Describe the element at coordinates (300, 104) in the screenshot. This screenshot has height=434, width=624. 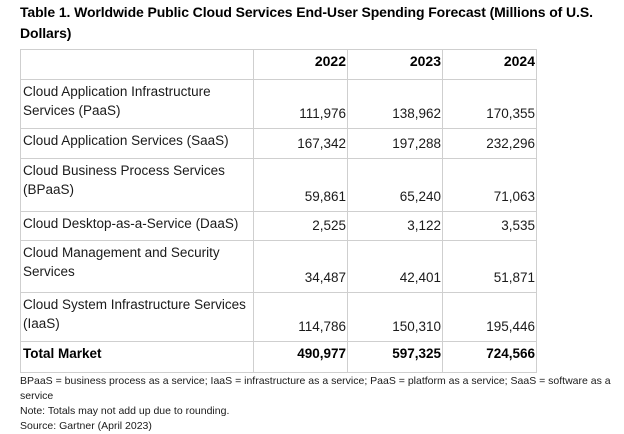
I see `value-2022: 111,976` at that location.